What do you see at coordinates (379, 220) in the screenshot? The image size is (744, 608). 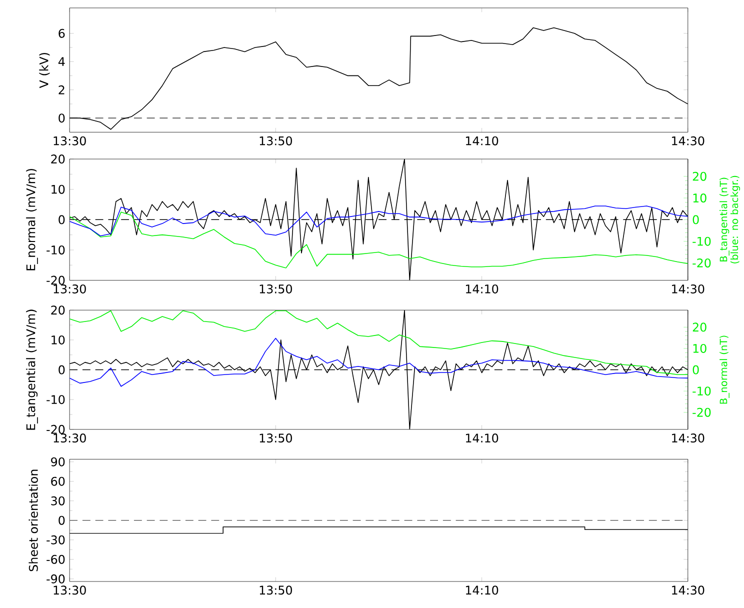 I see `line-series` at bounding box center [379, 220].